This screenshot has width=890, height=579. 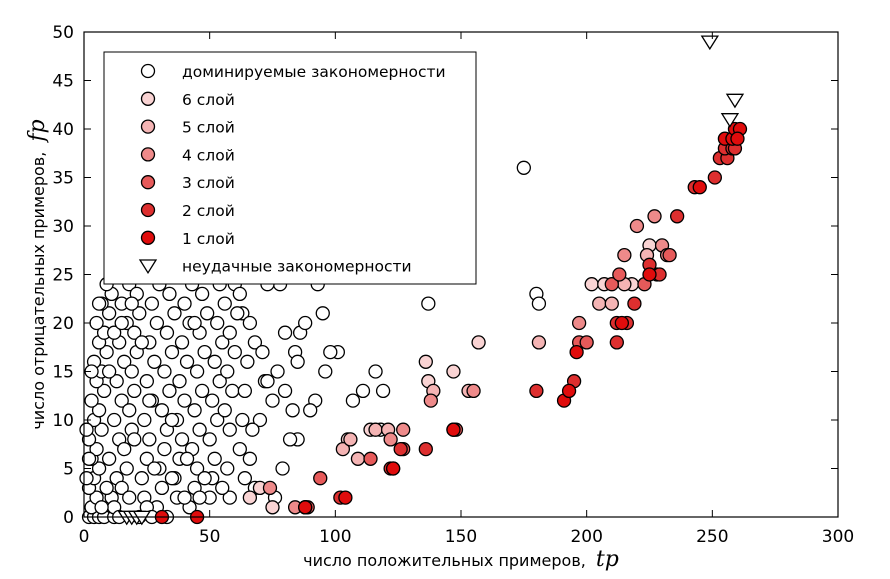 I want to click on legend-label: 3 слой, so click(x=208, y=183).